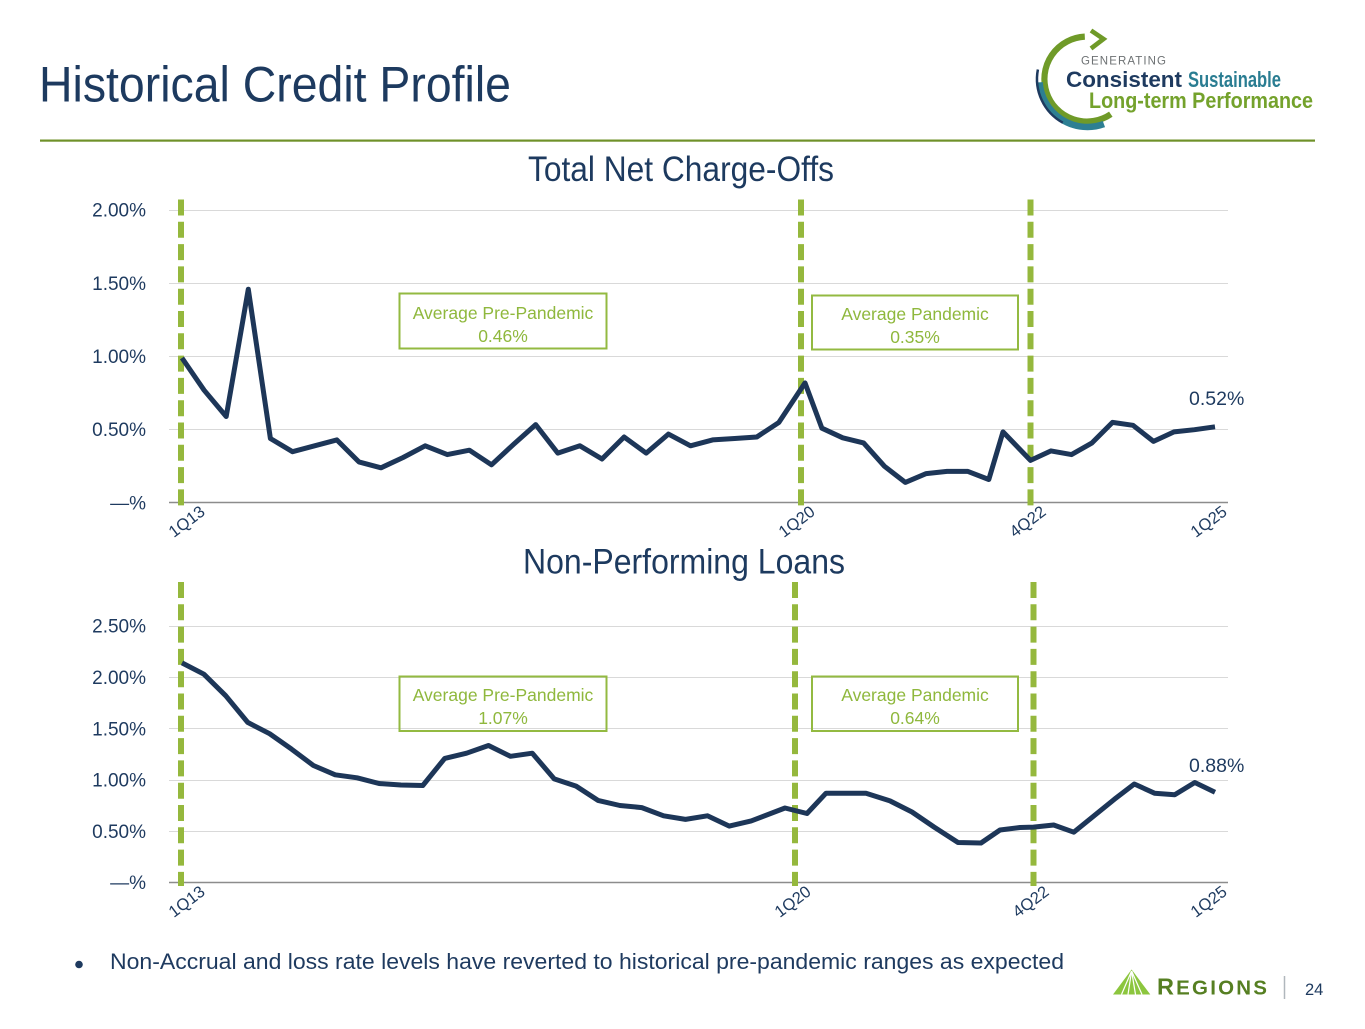  Describe the element at coordinates (503, 718) in the screenshot. I see `svg-text: 1.07%` at that location.